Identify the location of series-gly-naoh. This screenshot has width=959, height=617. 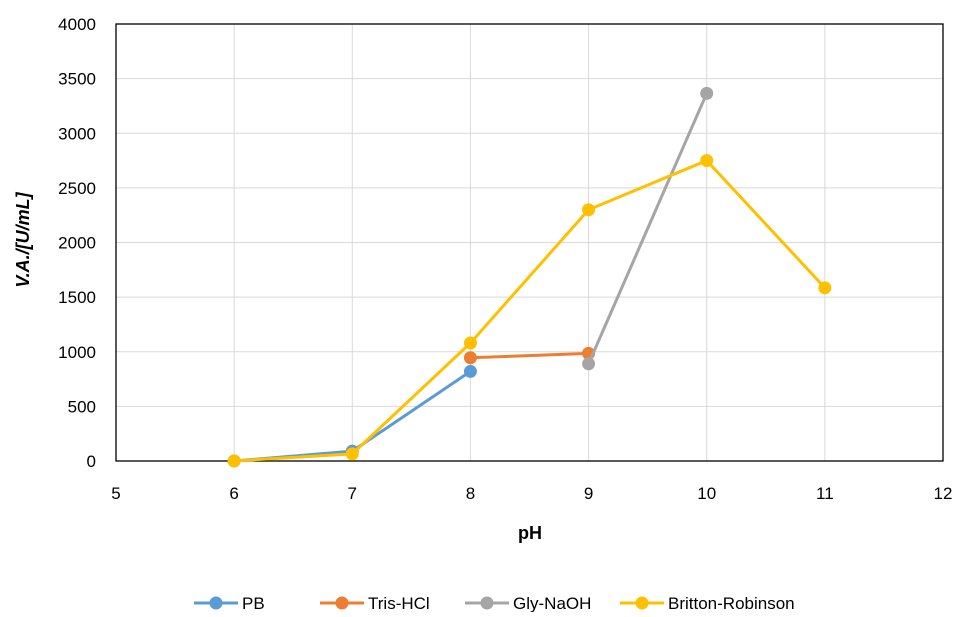
(648, 228).